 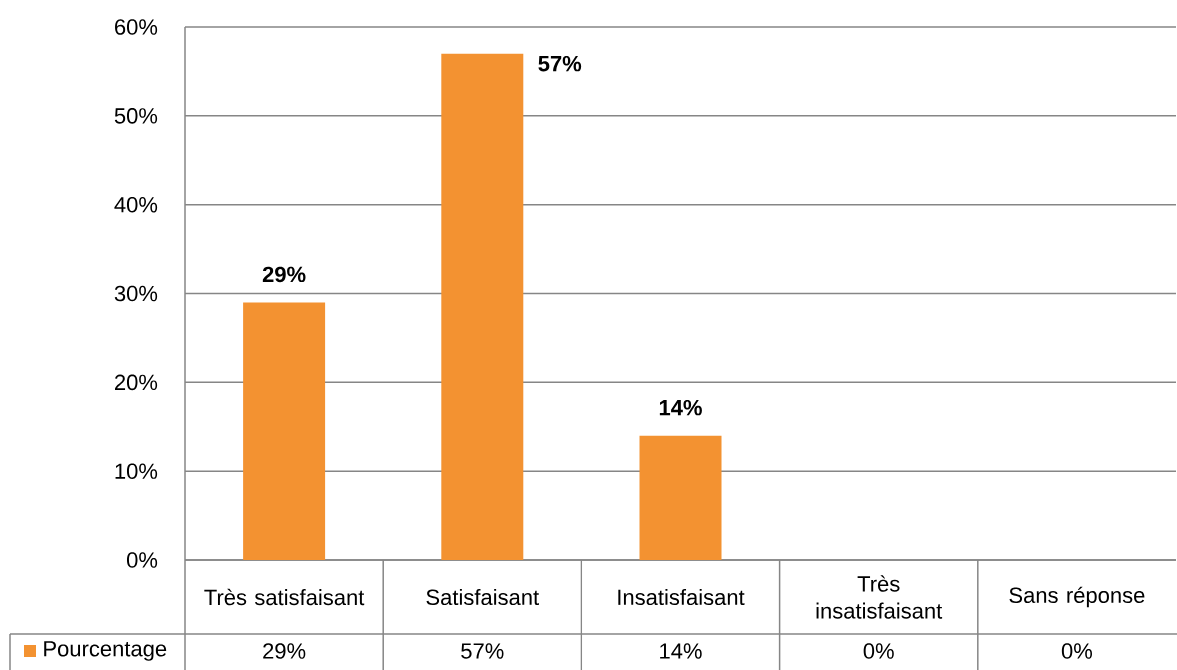 I want to click on x-tick-label: Très satisfaisant, so click(x=284, y=597).